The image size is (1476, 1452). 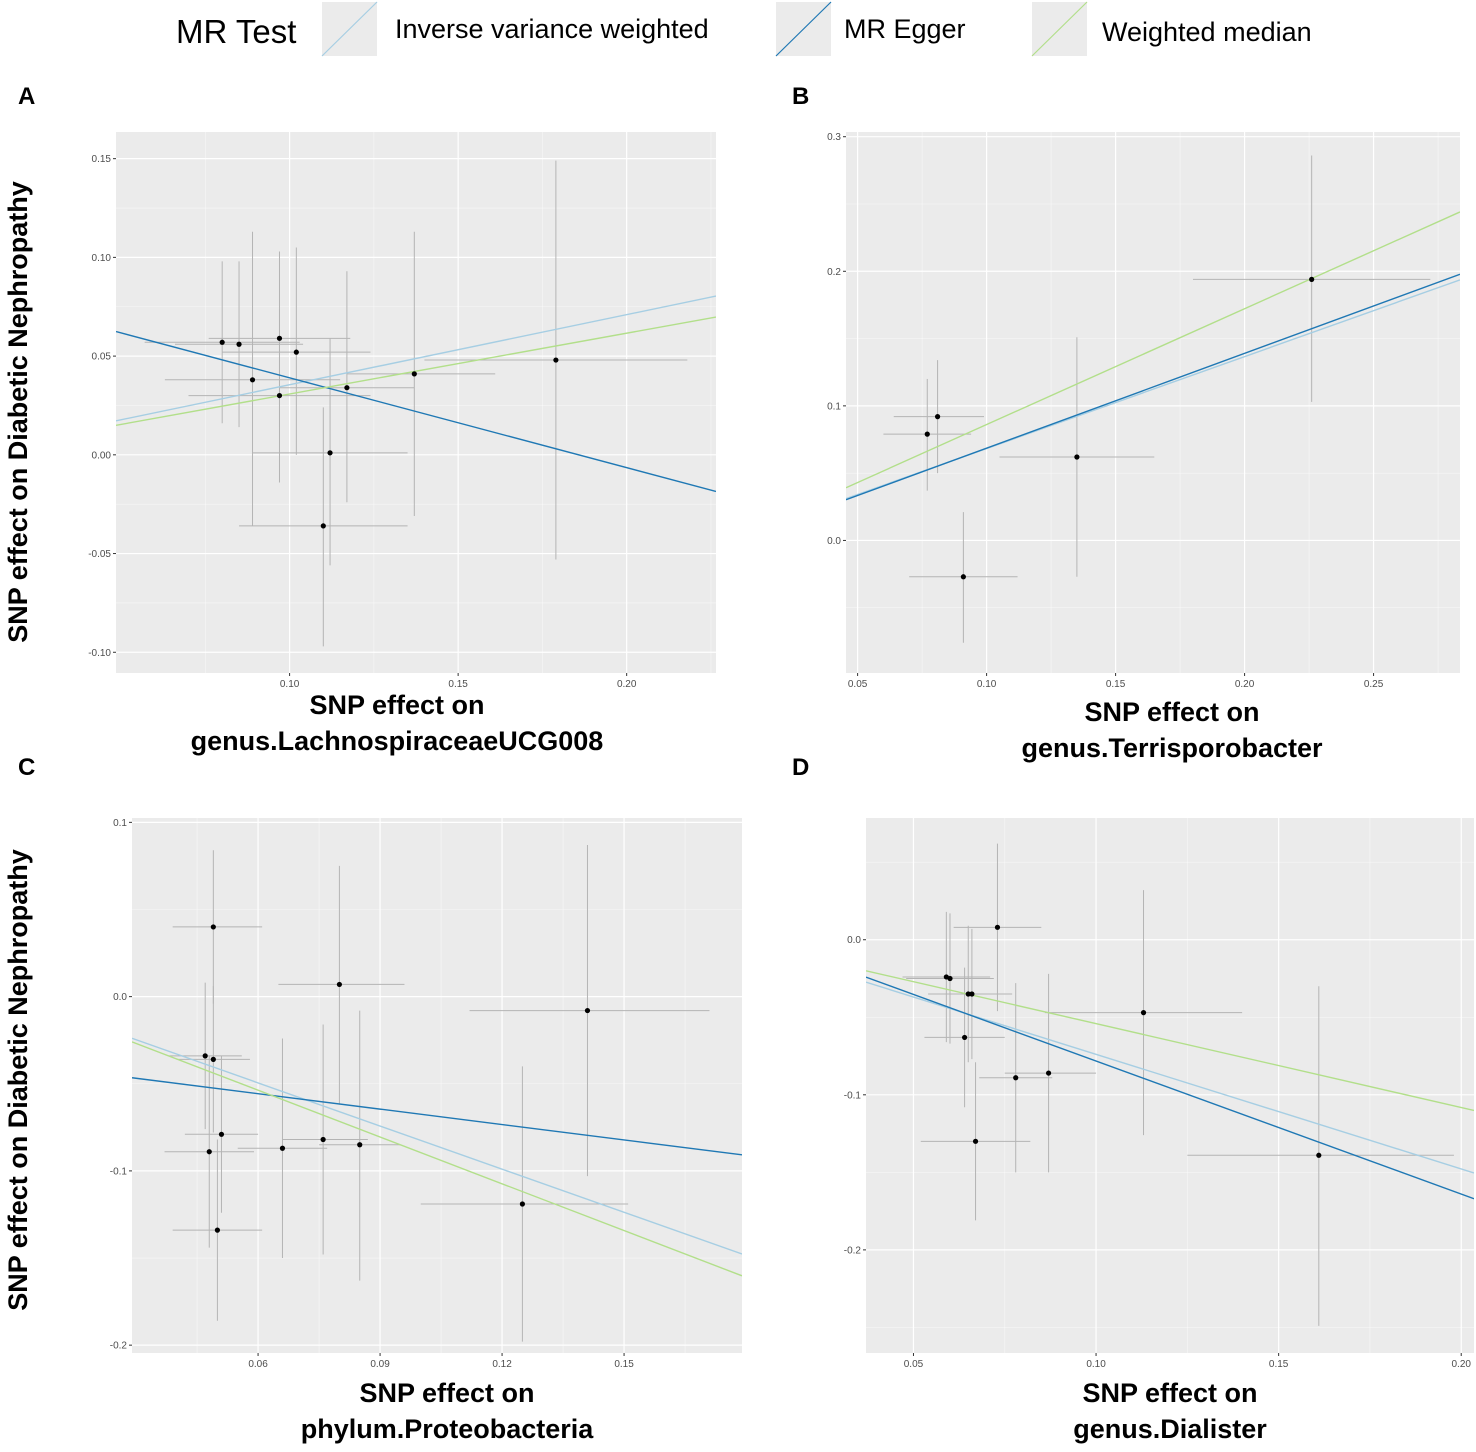 What do you see at coordinates (18, 412) in the screenshot?
I see `y-axis-title-top: SNP effect on Diabetic Nephropathy` at bounding box center [18, 412].